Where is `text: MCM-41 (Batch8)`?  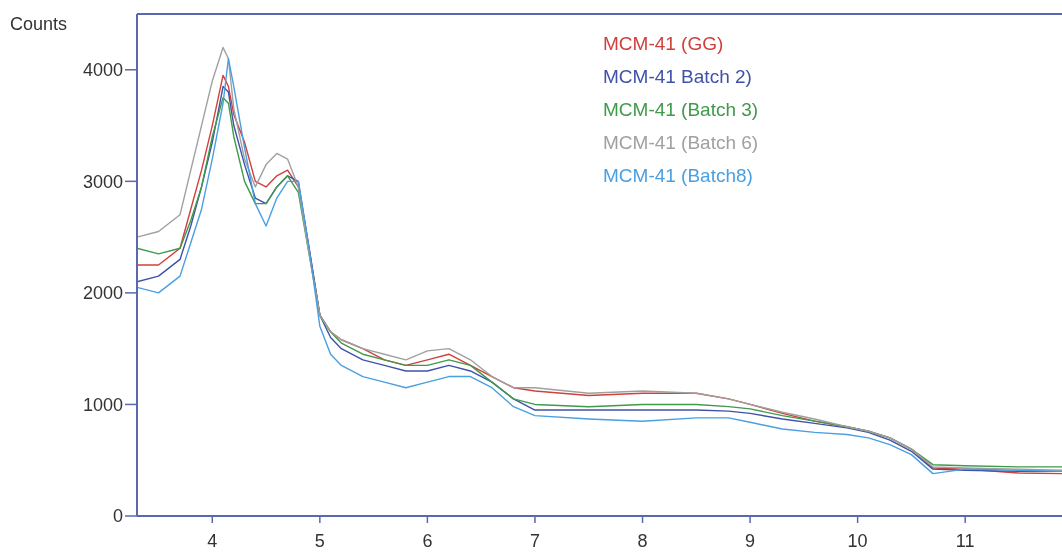 text: MCM-41 (Batch8) is located at coordinates (678, 175).